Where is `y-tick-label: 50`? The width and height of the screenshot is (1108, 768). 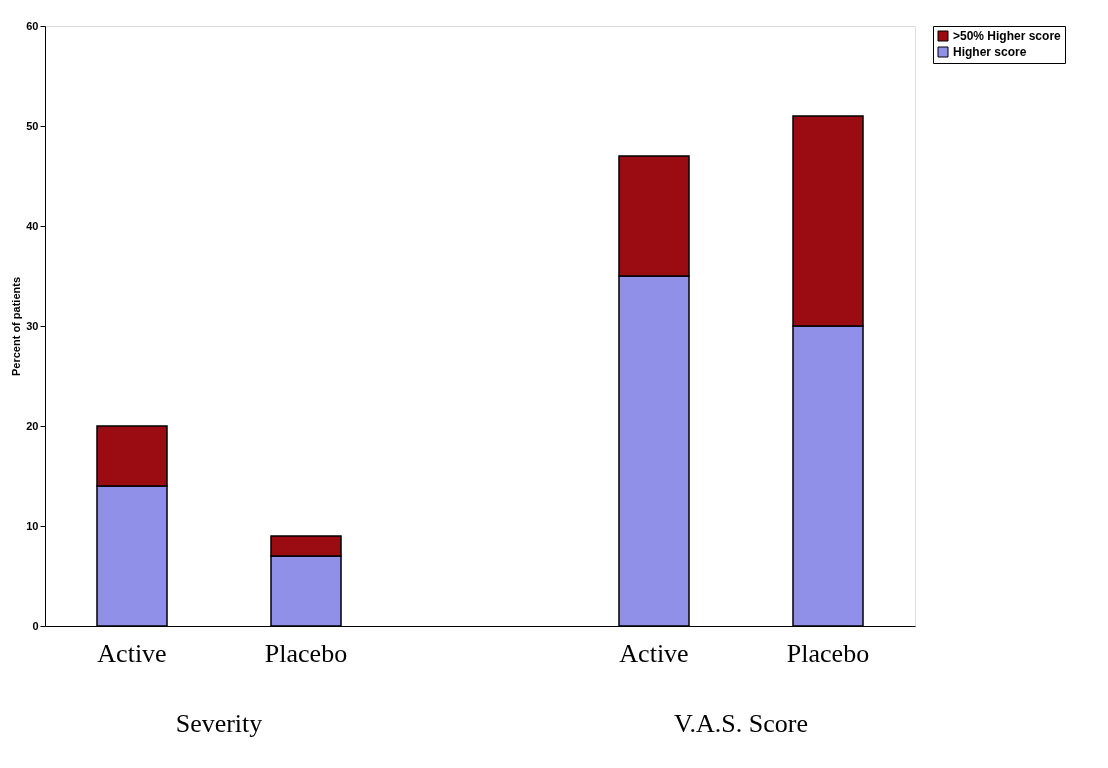 y-tick-label: 50 is located at coordinates (32, 125).